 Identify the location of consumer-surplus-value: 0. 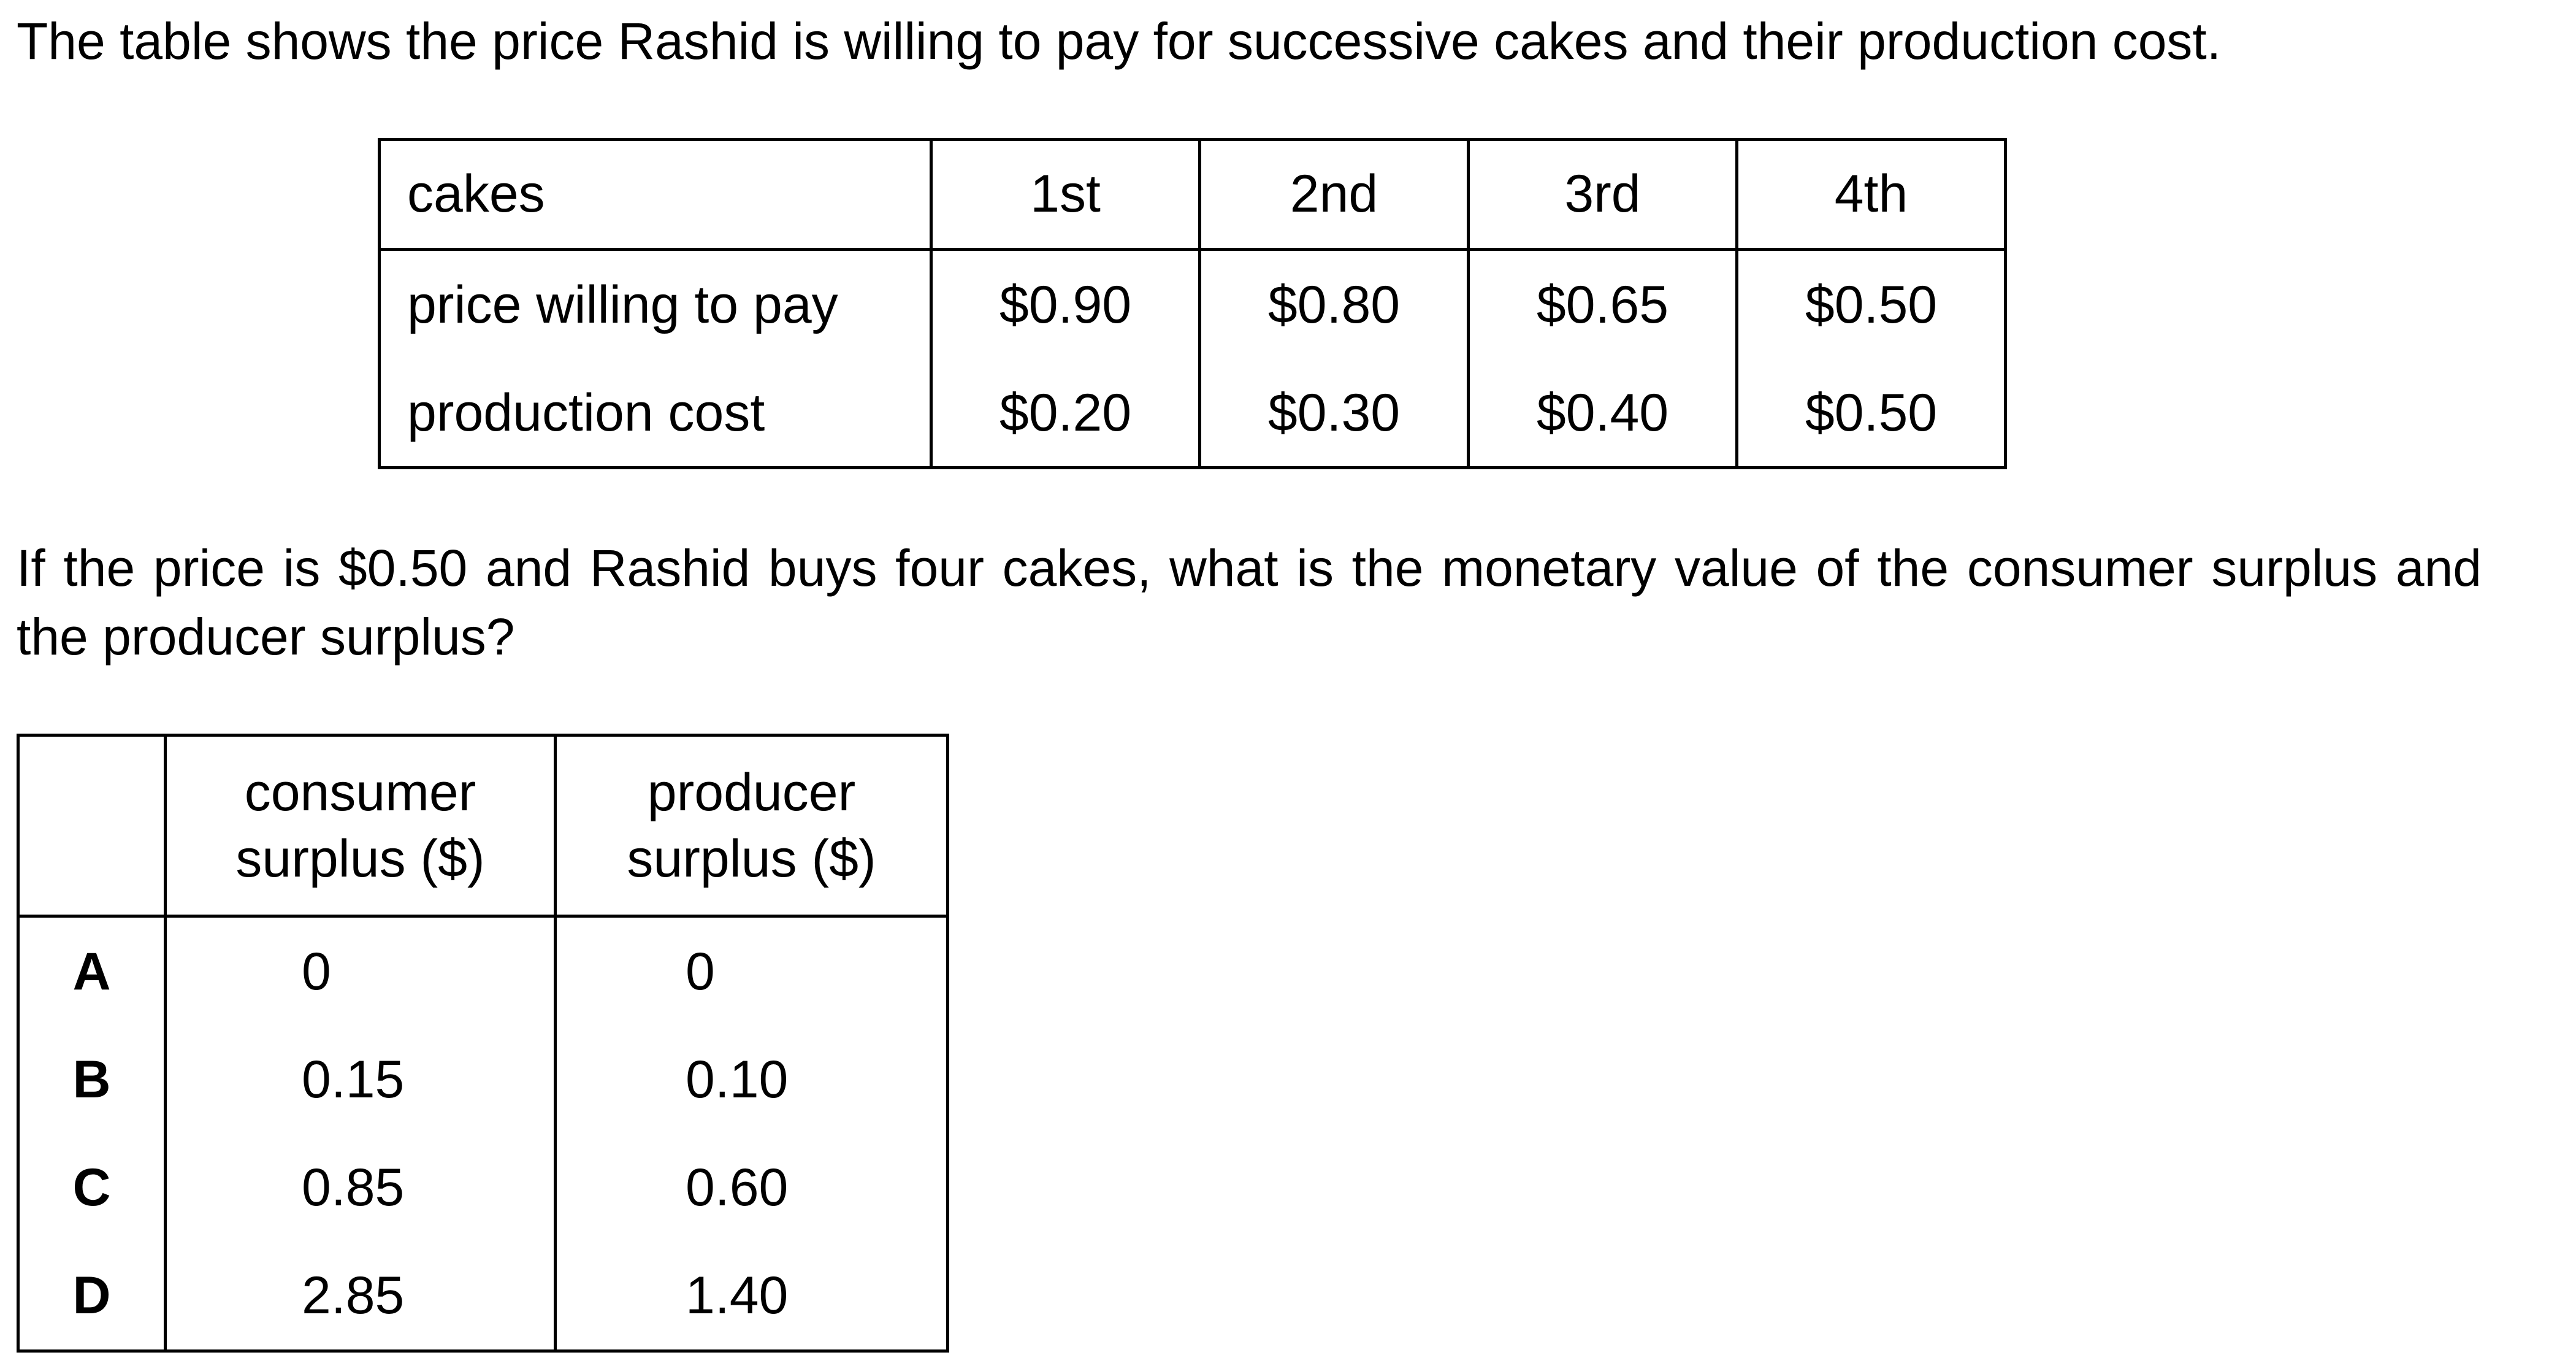
(360, 971).